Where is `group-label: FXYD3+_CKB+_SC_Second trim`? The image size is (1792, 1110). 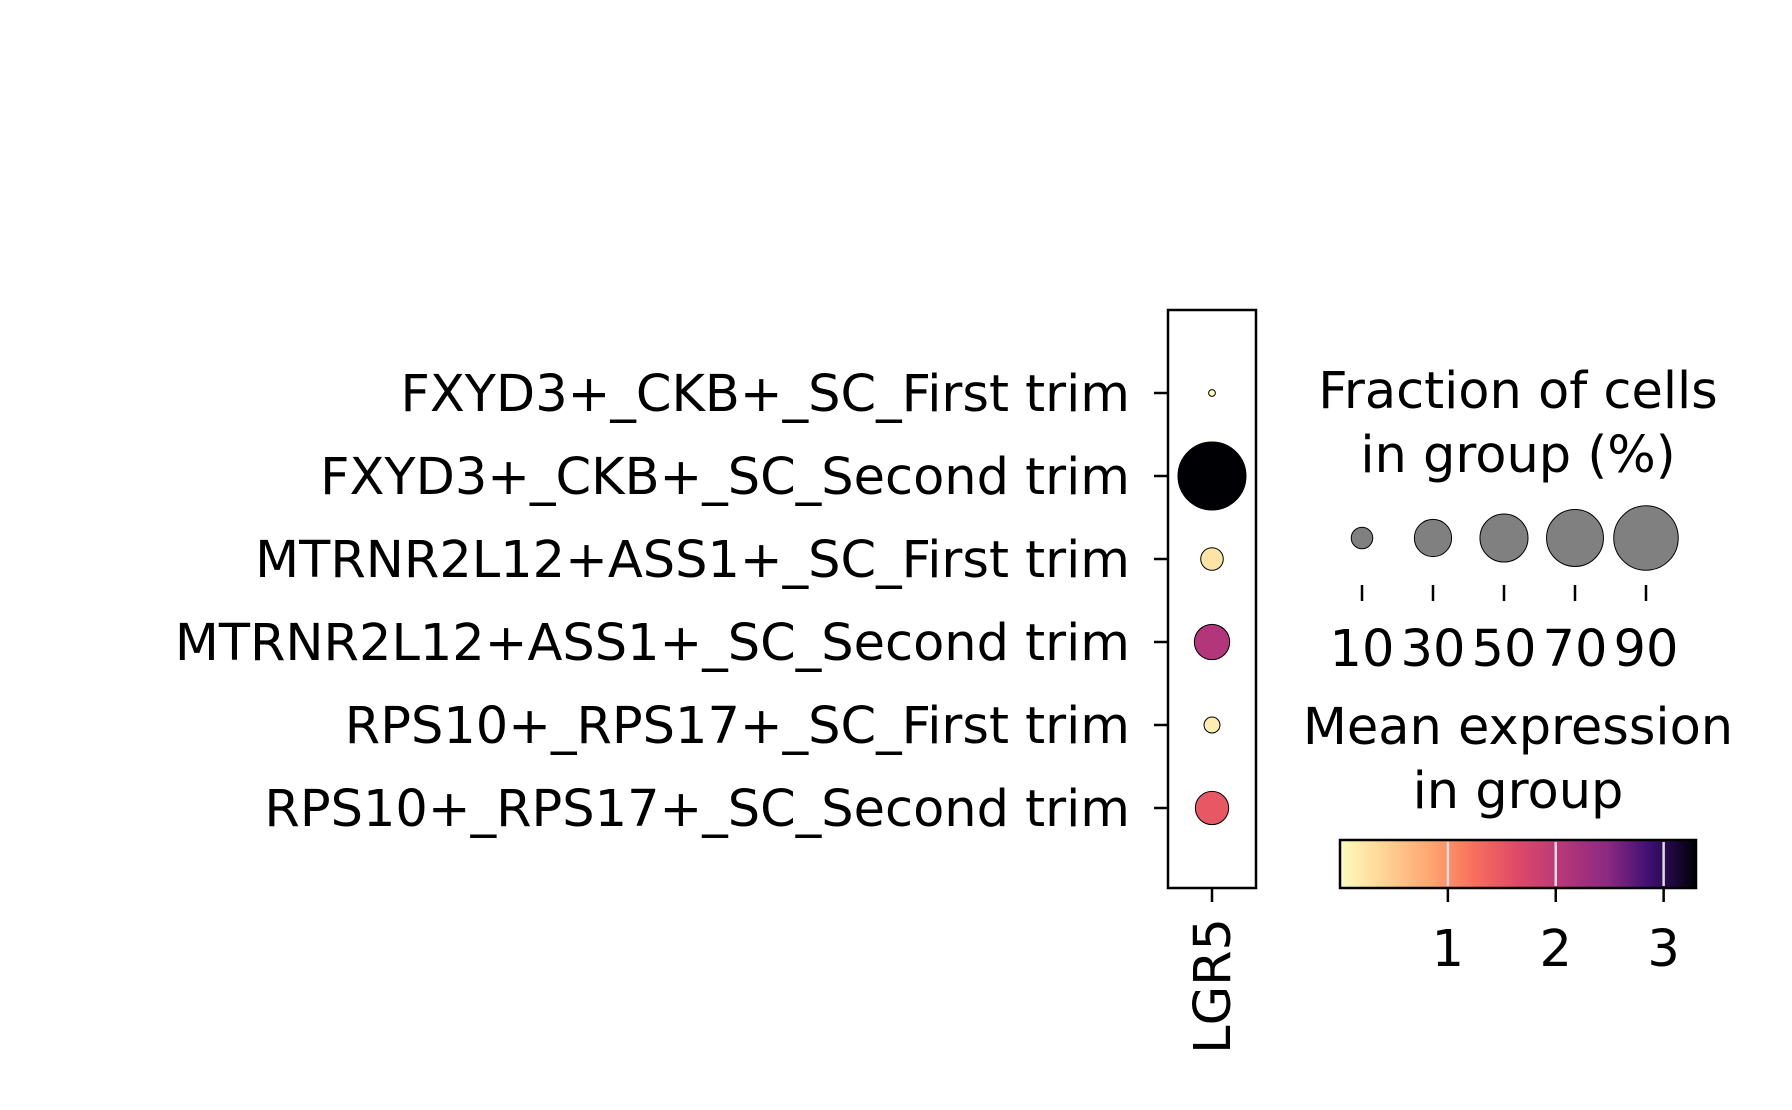
group-label: FXYD3+_CKB+_SC_Second trim is located at coordinates (725, 477).